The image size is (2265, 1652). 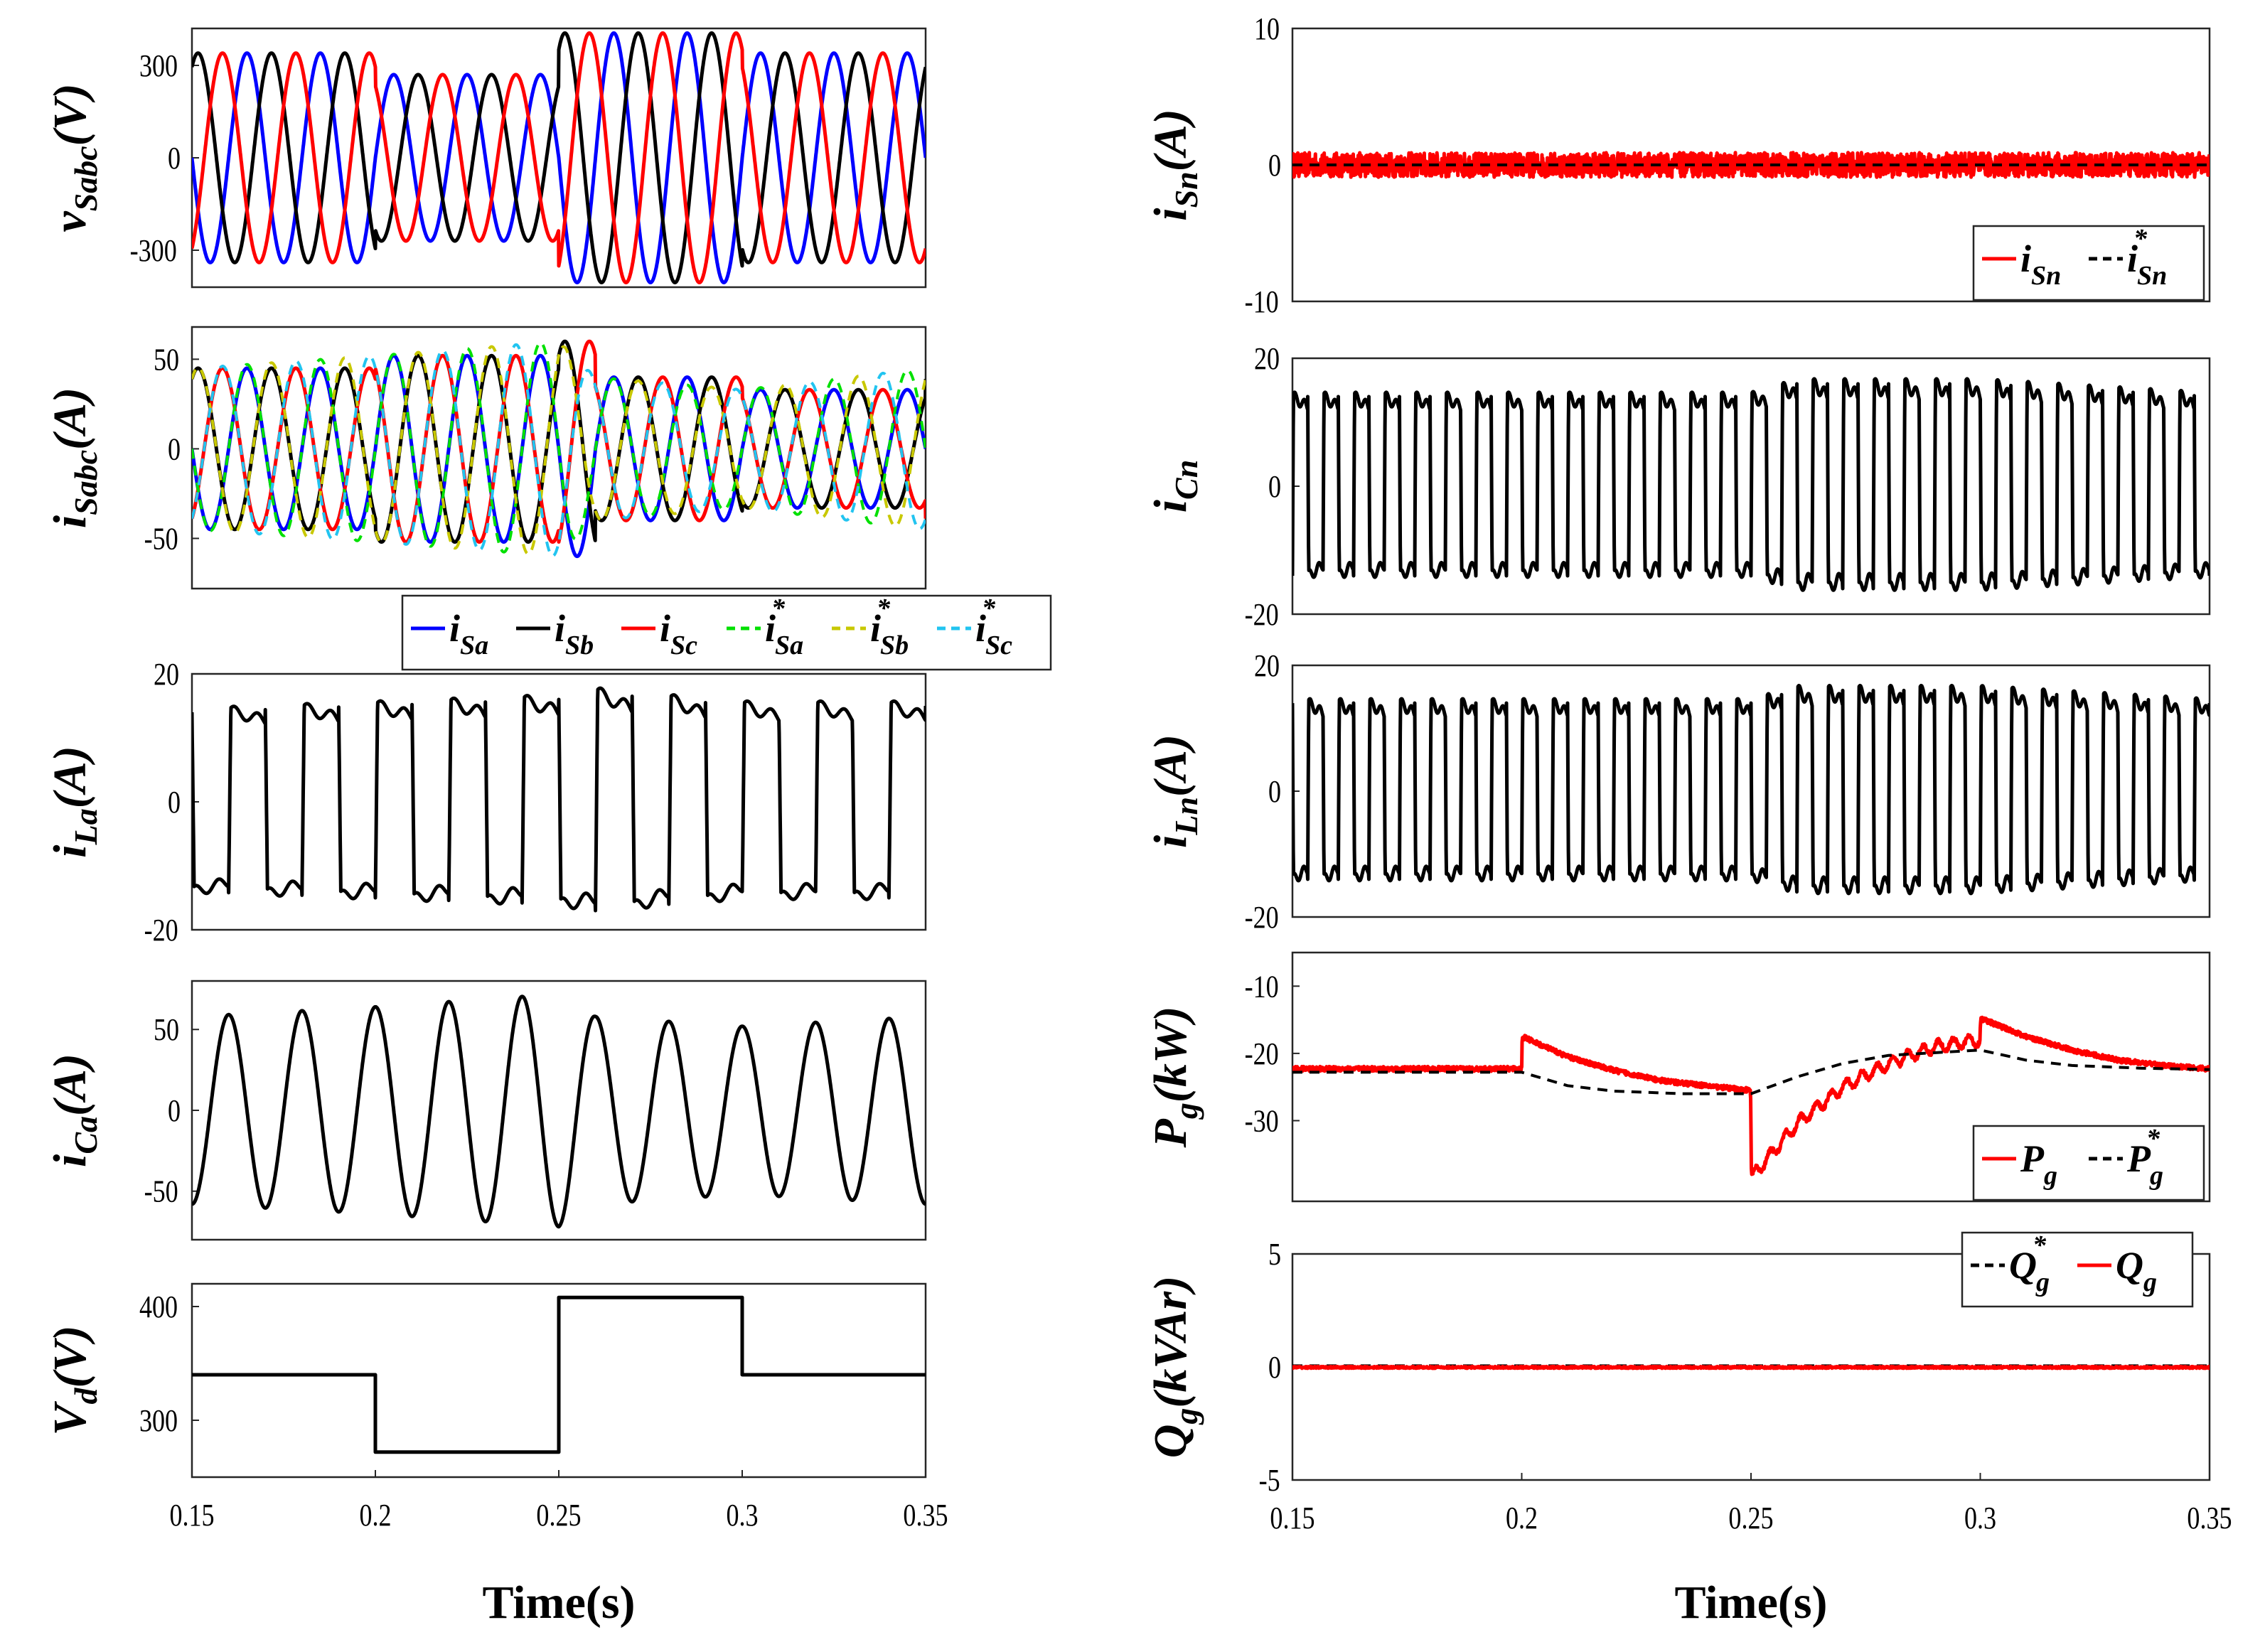 I want to click on legend-iS: iSa iSb iSc i* Sa i* Sb i* Sc, so click(x=726, y=632).